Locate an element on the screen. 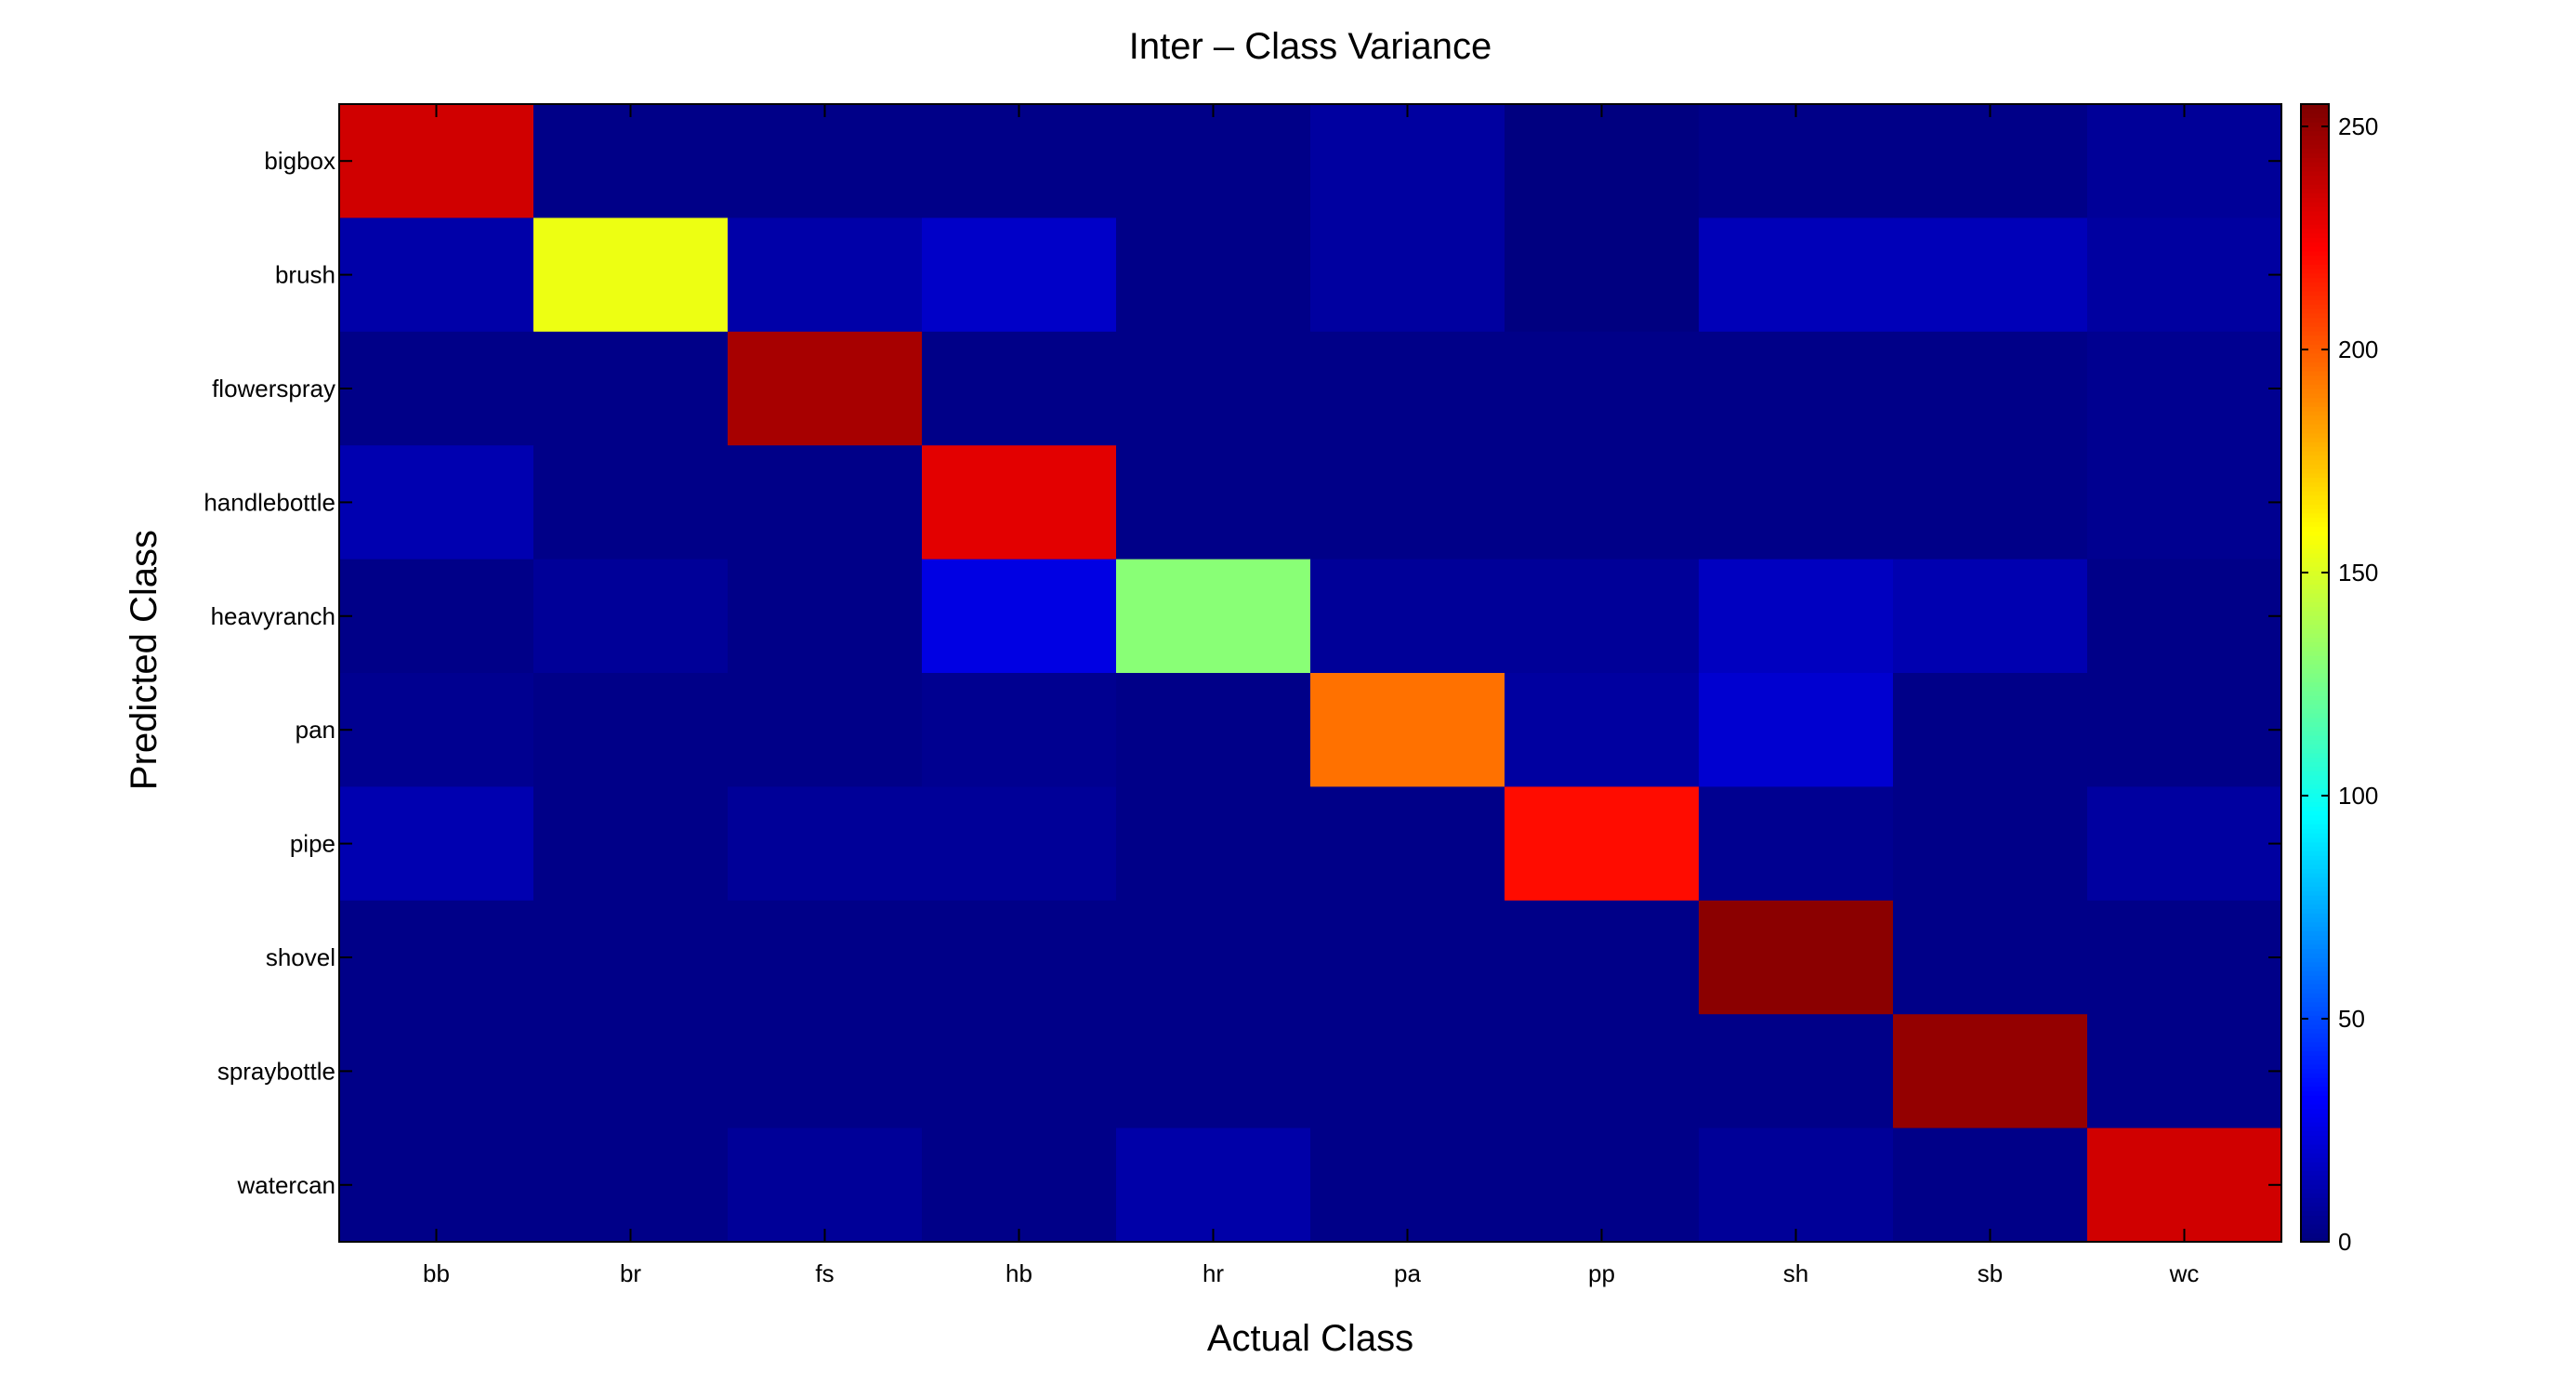  heatmap-cell-brush-fs is located at coordinates (825, 275).